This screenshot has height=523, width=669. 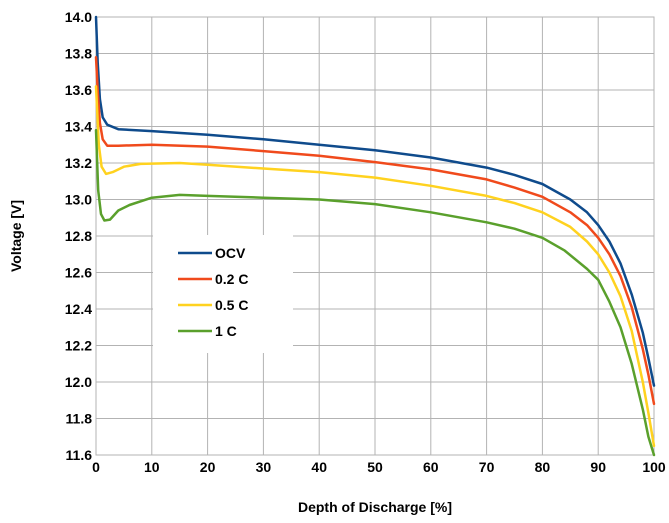 I want to click on y-tick-label: 13.6, so click(x=78, y=90).